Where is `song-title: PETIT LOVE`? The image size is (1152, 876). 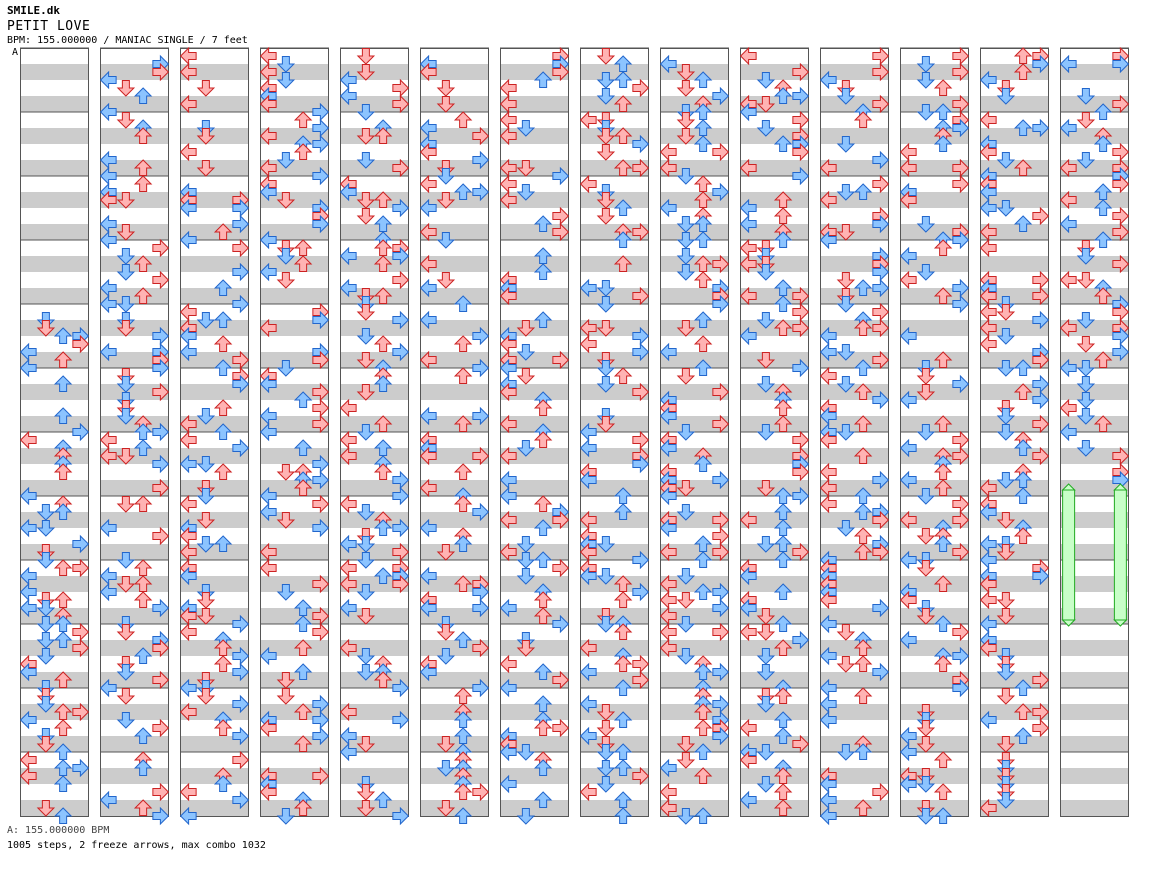 song-title: PETIT LOVE is located at coordinates (49, 26).